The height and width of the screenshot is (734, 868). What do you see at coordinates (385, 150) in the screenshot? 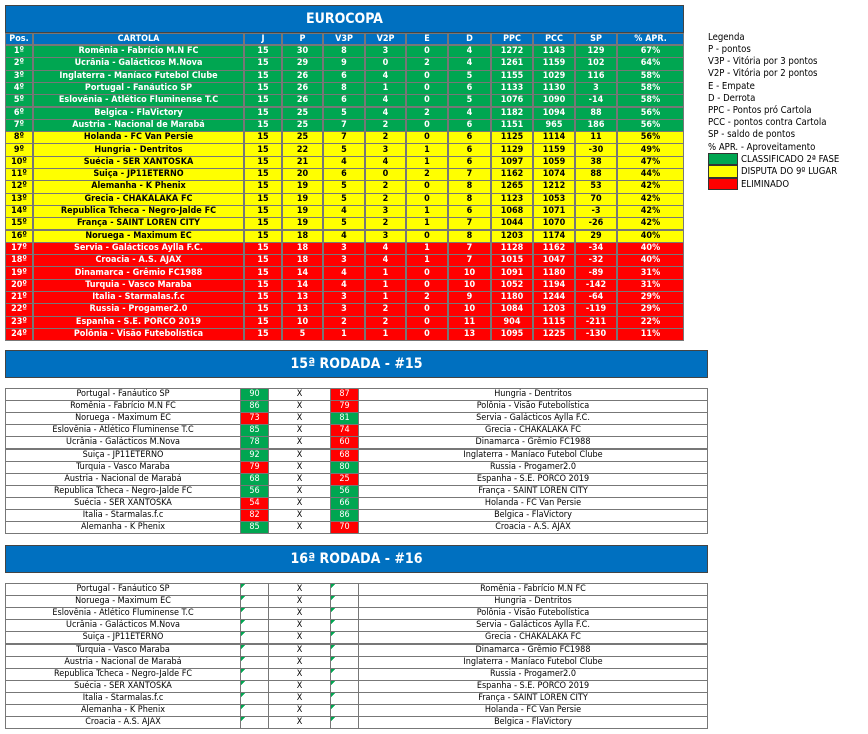
I see `standings-cell: 3` at bounding box center [385, 150].